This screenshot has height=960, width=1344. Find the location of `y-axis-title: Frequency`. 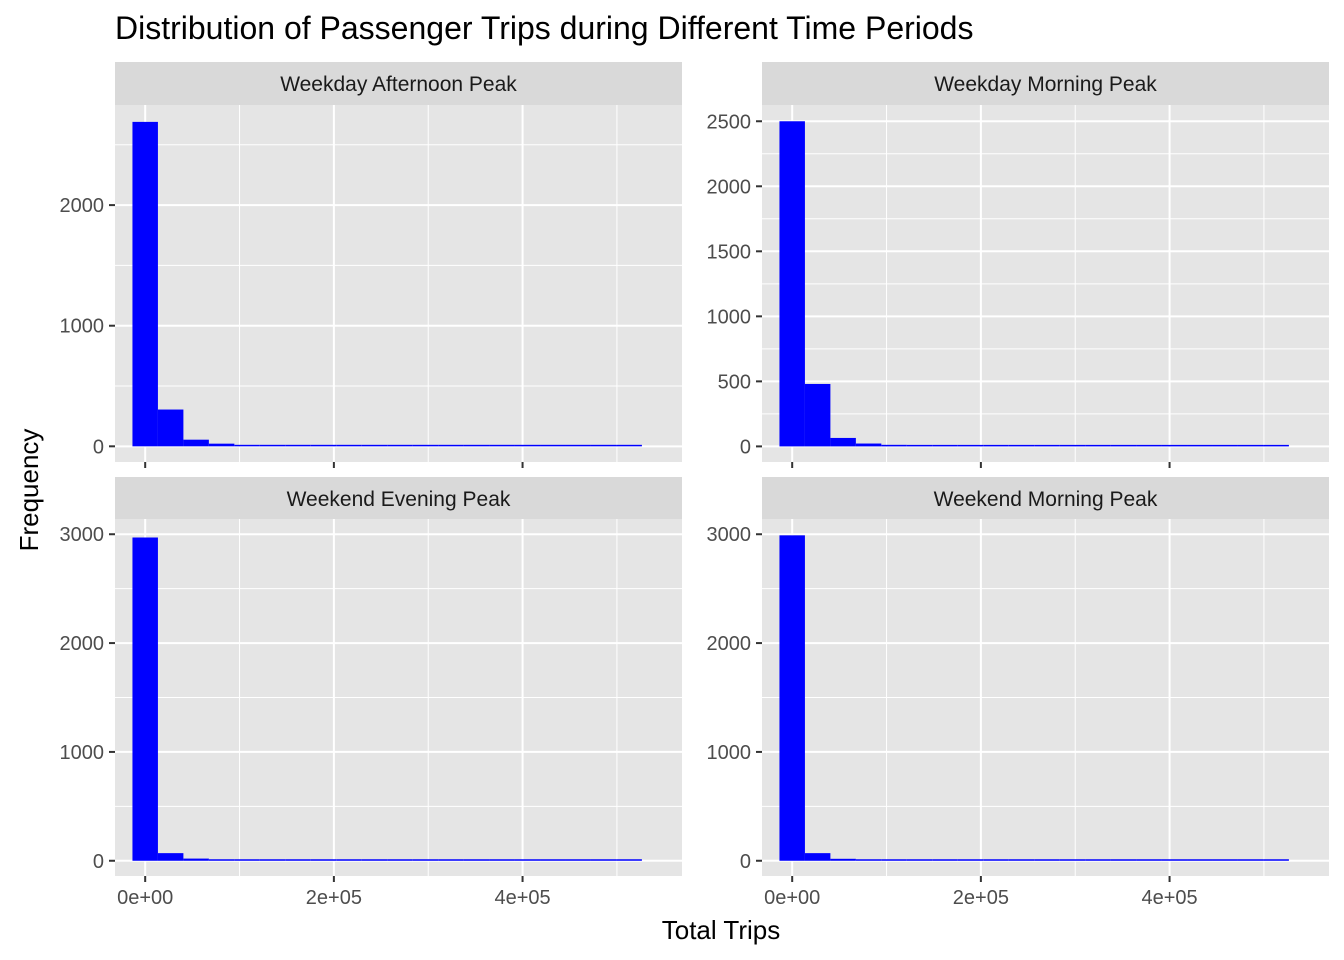

y-axis-title: Frequency is located at coordinates (29, 490).